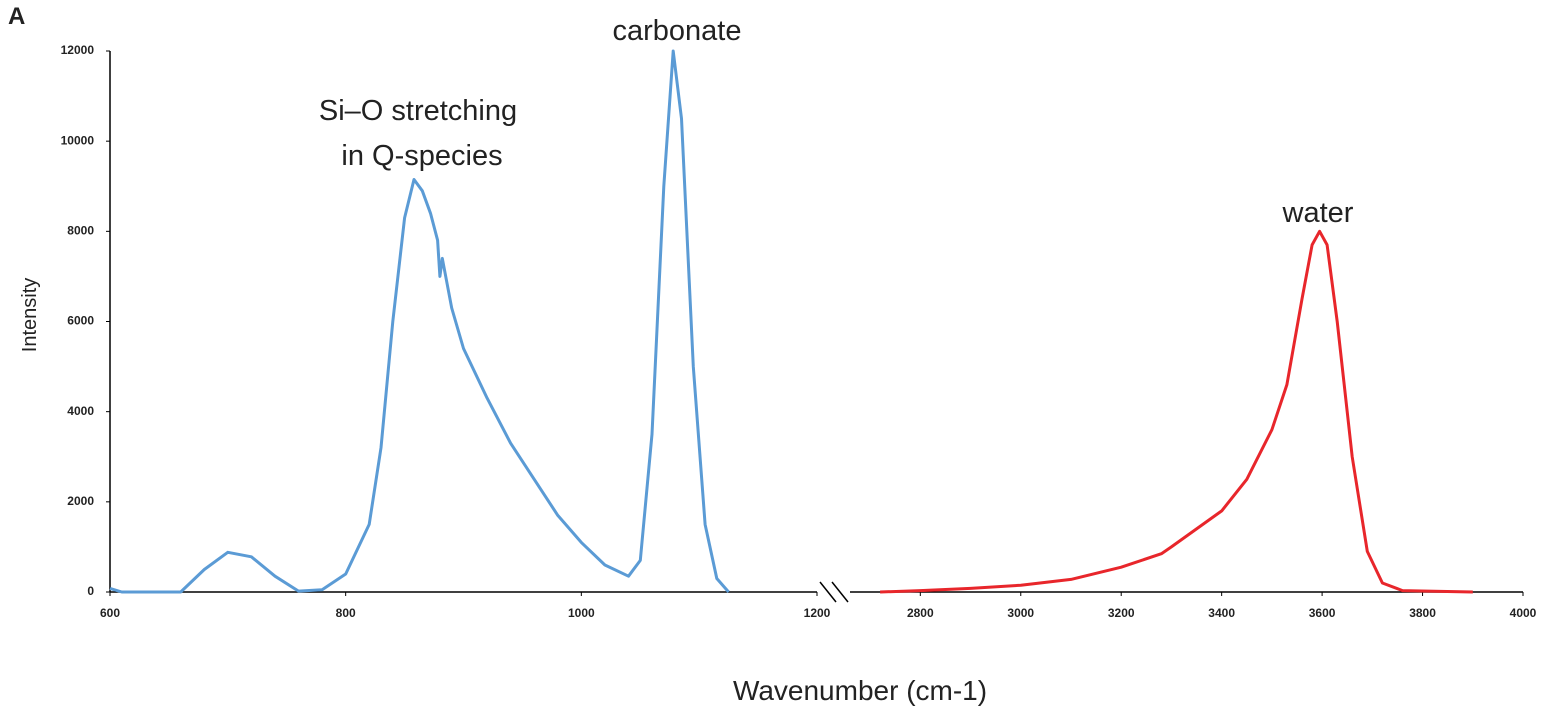 Image resolution: width=1543 pixels, height=724 pixels. What do you see at coordinates (80, 411) in the screenshot?
I see `y-tick-label: 4000` at bounding box center [80, 411].